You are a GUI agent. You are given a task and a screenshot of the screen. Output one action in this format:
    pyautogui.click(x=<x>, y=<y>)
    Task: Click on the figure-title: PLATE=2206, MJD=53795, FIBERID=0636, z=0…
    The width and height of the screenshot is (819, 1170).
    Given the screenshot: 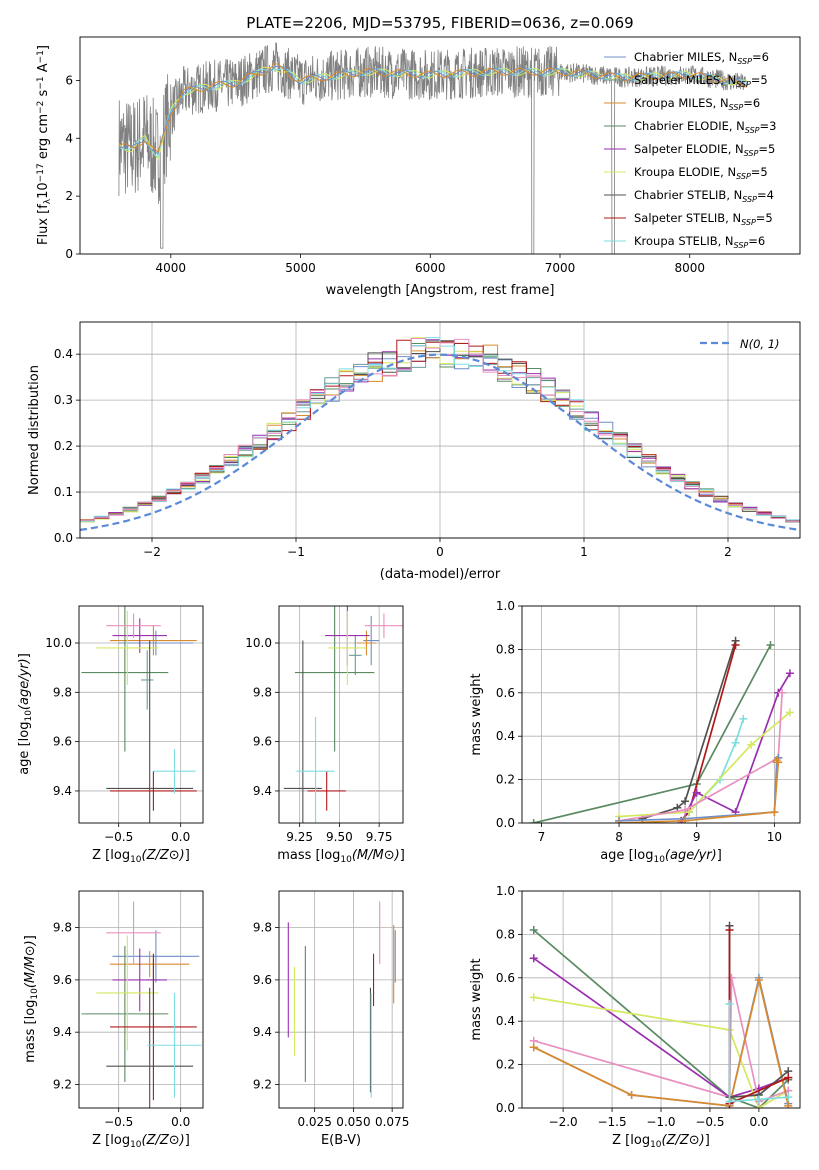 What is the action you would take?
    pyautogui.click(x=439, y=23)
    